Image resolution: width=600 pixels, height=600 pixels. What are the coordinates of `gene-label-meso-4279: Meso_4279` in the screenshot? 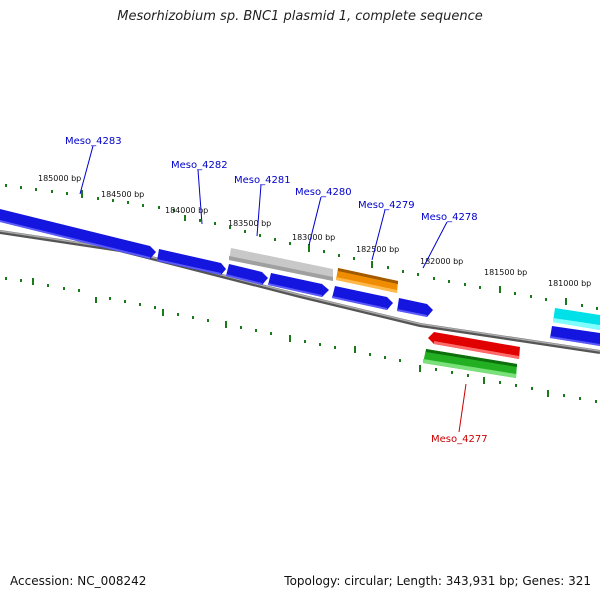 It's located at (386, 205).